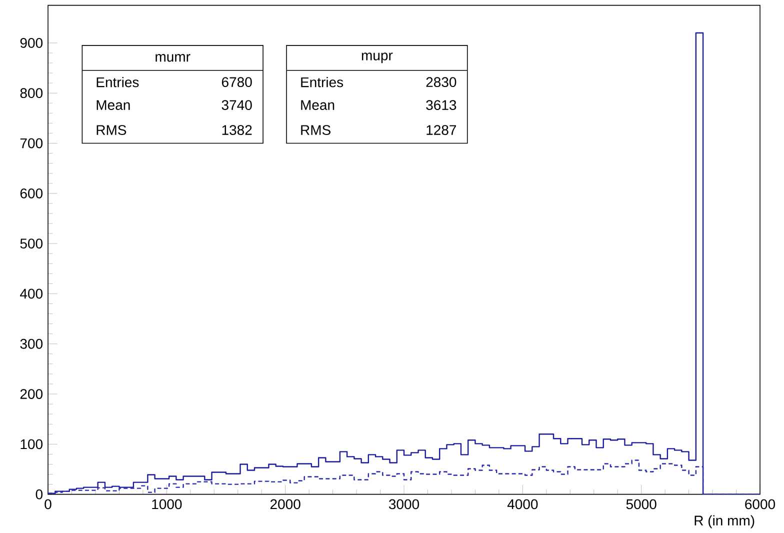 The height and width of the screenshot is (533, 784). Describe the element at coordinates (31, 343) in the screenshot. I see `y-tick-label: 300` at that location.